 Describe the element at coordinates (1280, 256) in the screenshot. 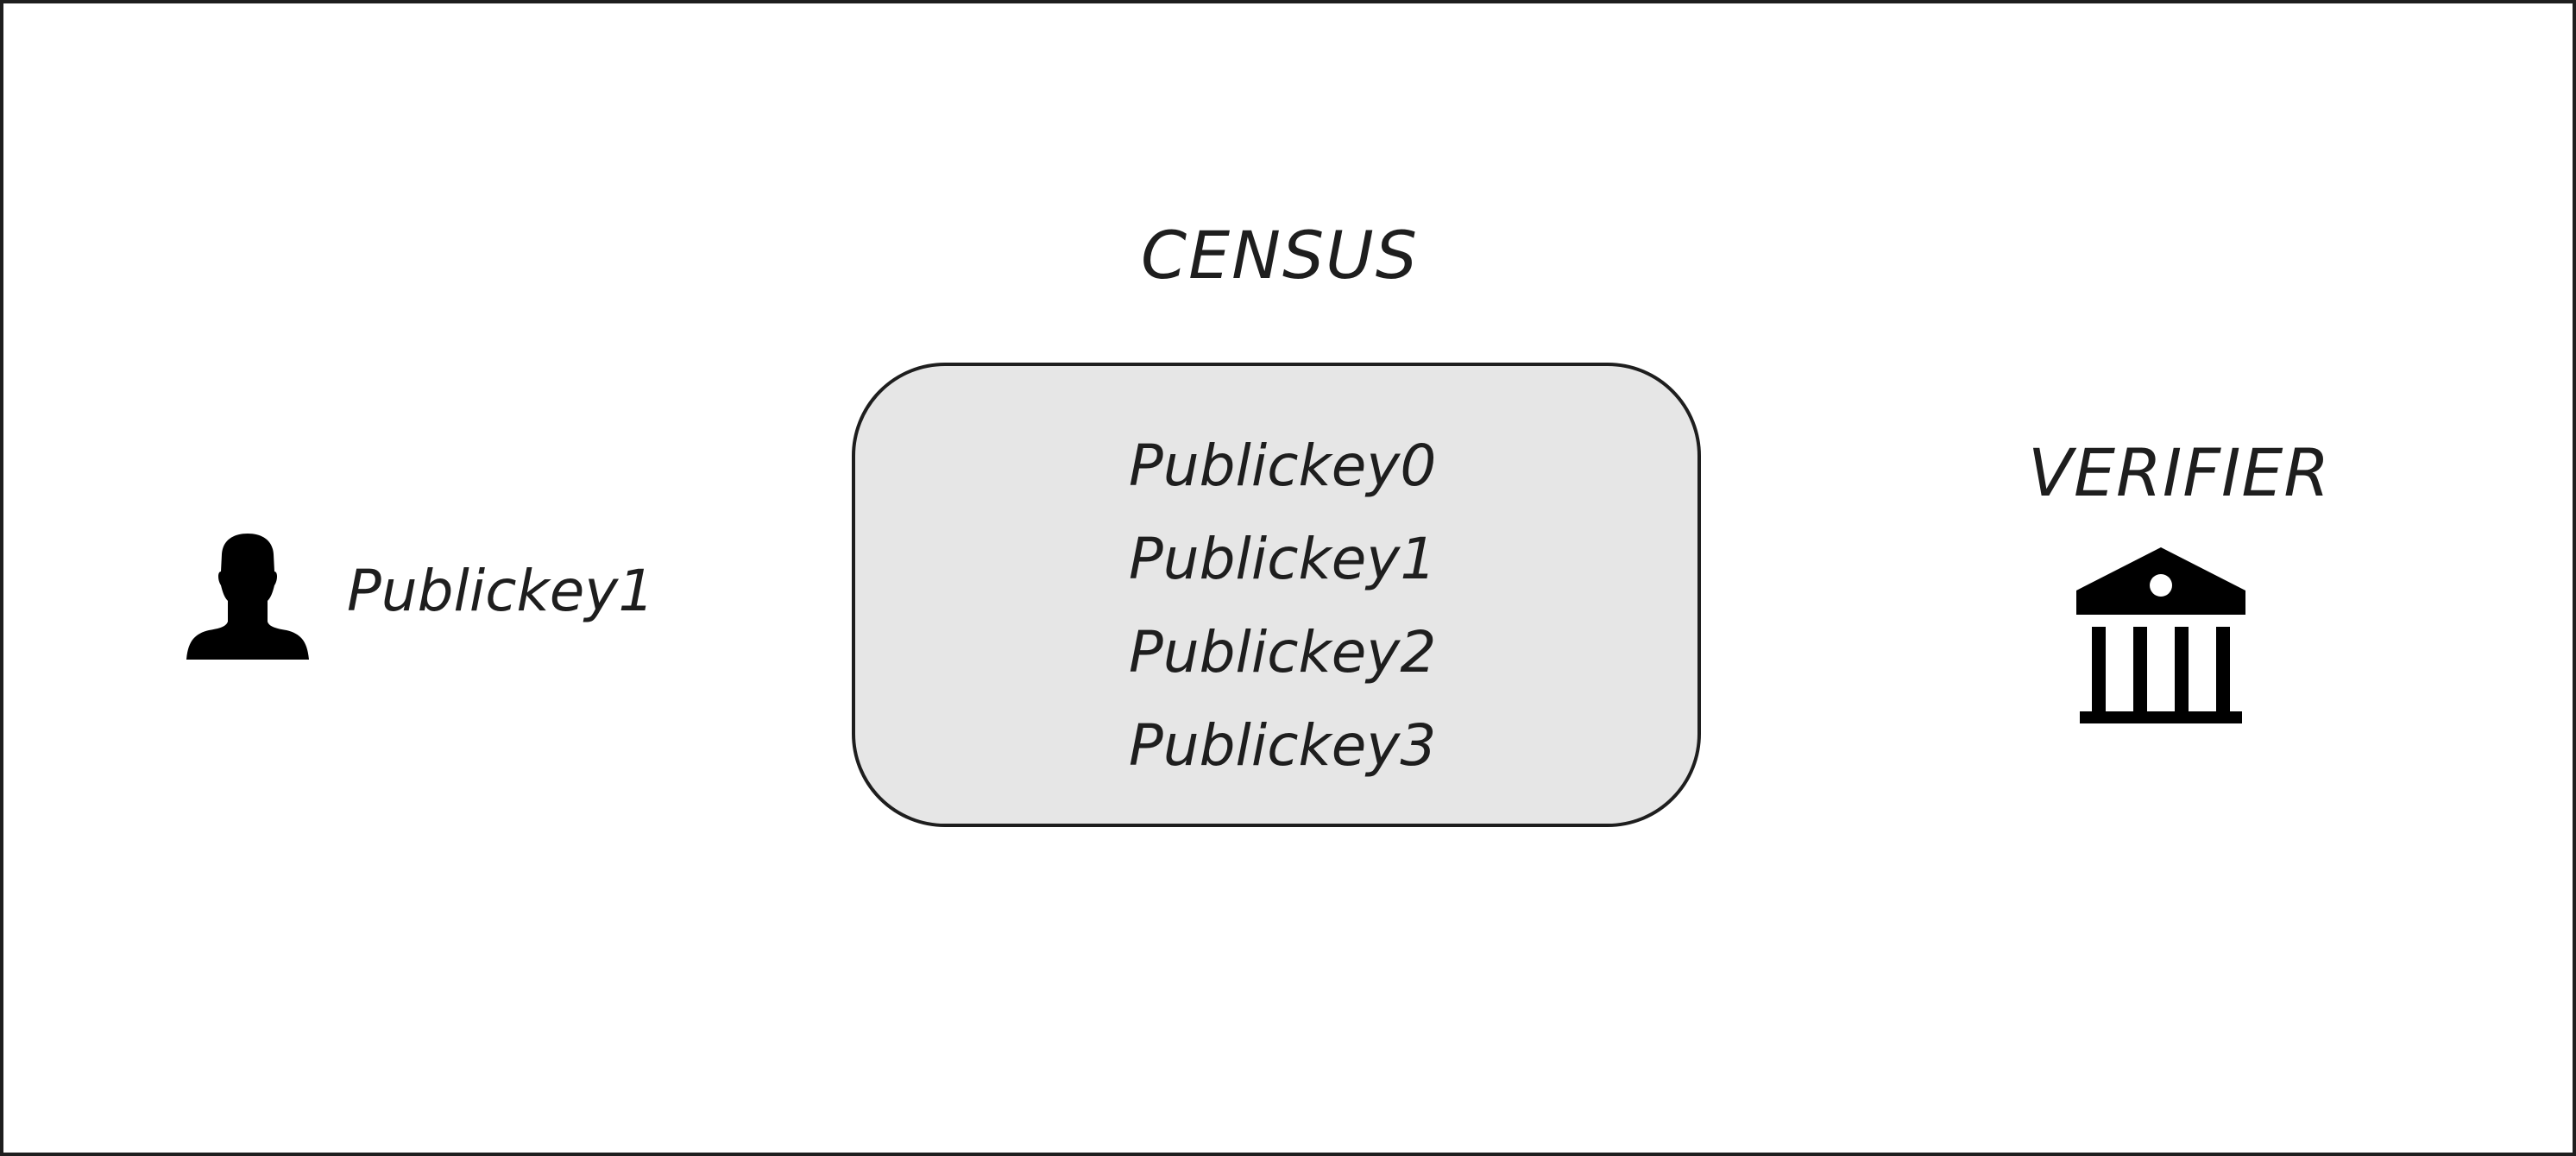

I see `census-title: CENSUS` at that location.